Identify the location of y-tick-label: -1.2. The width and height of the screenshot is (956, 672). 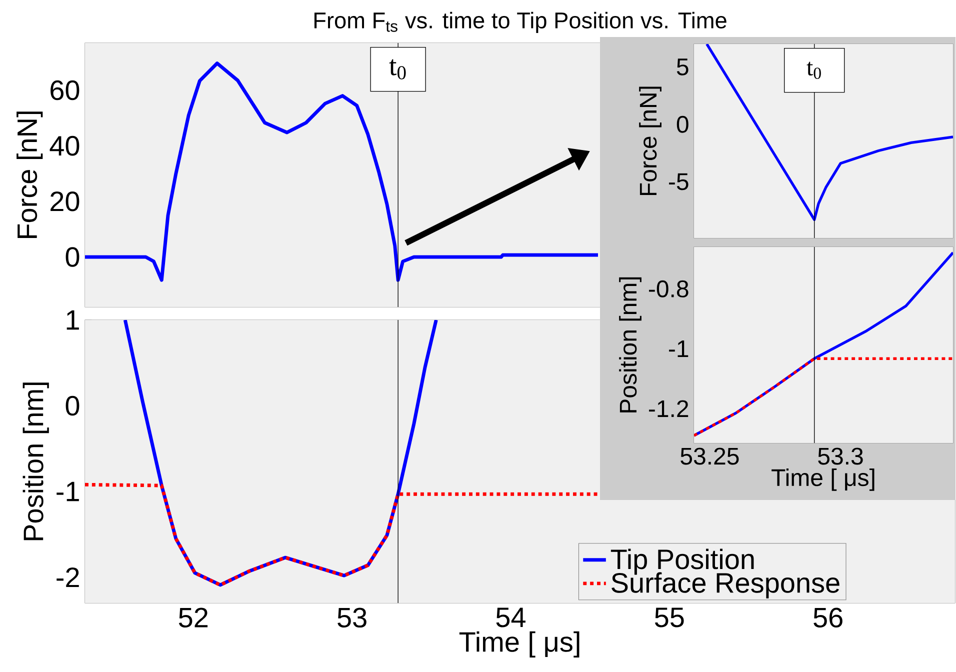
(668, 408).